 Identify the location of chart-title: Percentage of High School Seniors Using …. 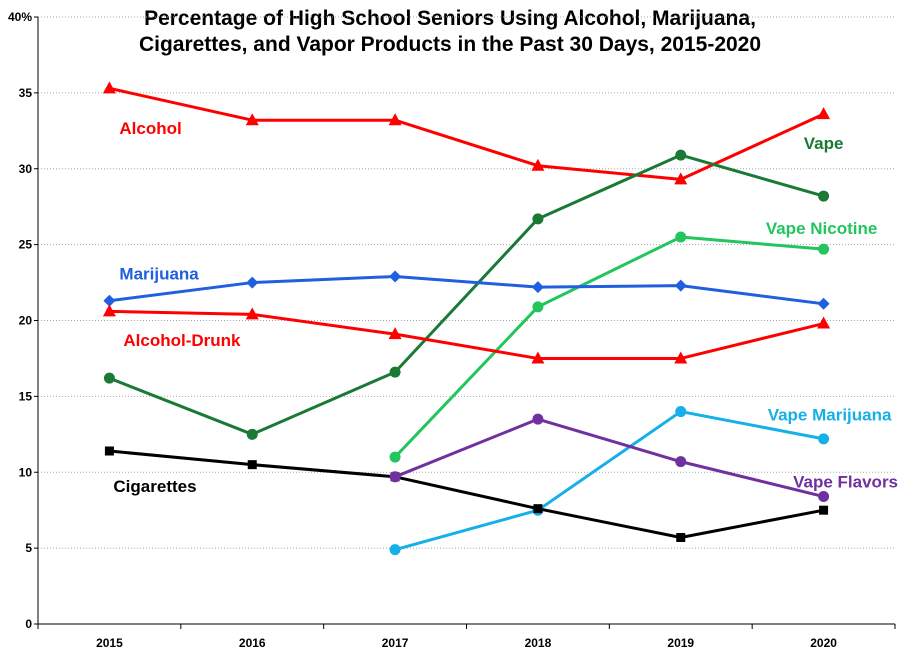
(450, 32).